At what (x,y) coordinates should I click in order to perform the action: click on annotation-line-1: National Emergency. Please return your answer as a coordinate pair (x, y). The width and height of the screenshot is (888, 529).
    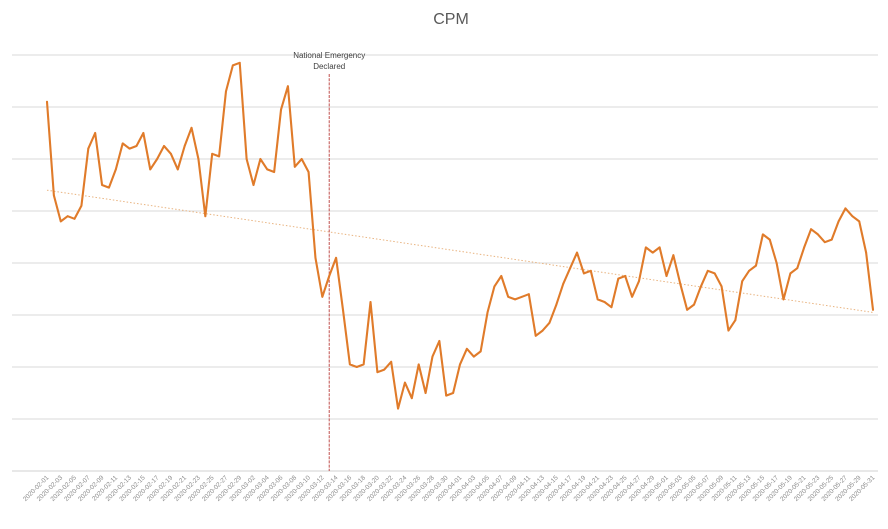
    Looking at the image, I should click on (329, 55).